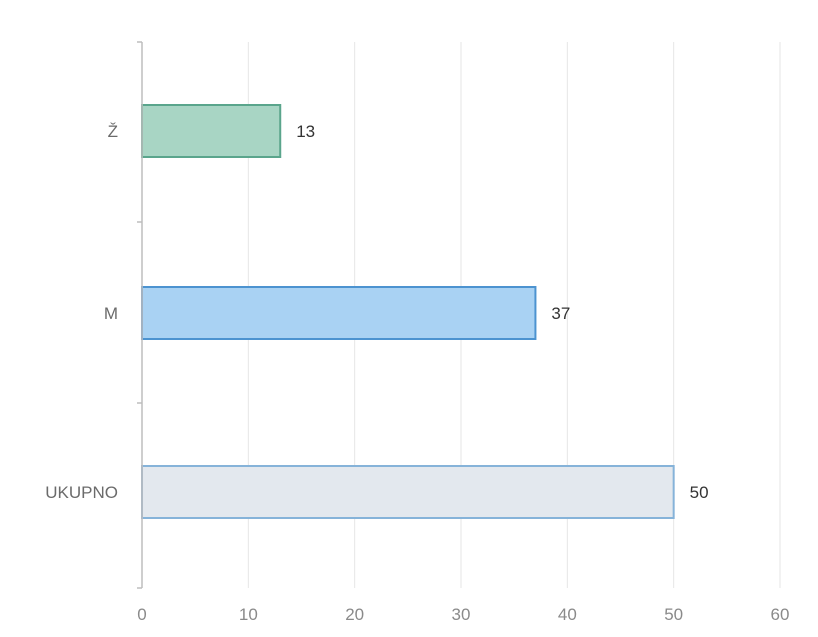  Describe the element at coordinates (699, 492) in the screenshot. I see `data-label: 50` at that location.